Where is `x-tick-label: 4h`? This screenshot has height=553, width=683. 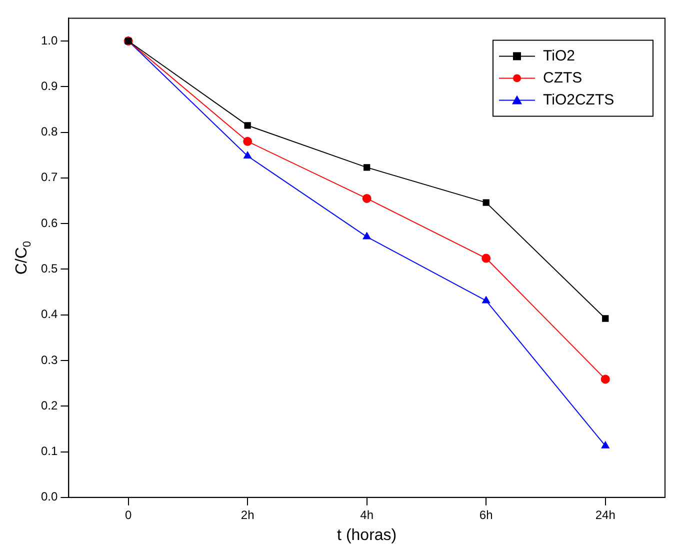 x-tick-label: 4h is located at coordinates (367, 515).